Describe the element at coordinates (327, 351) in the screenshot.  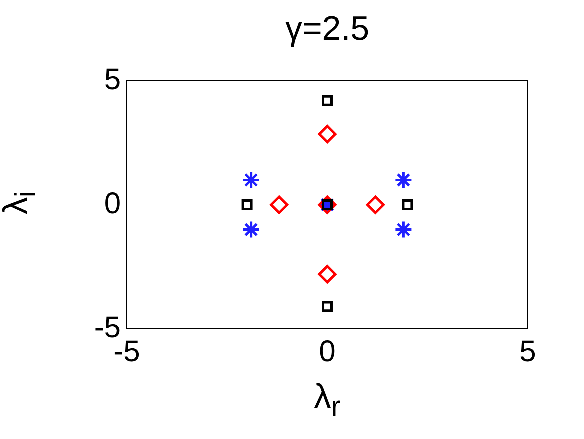
I see `x-tick-label: 0` at that location.